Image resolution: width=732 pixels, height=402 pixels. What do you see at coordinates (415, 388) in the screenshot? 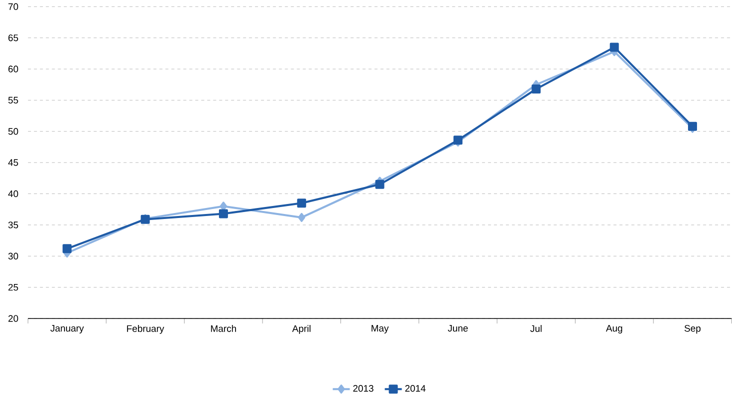
I see `legend-label: 2014` at bounding box center [415, 388].